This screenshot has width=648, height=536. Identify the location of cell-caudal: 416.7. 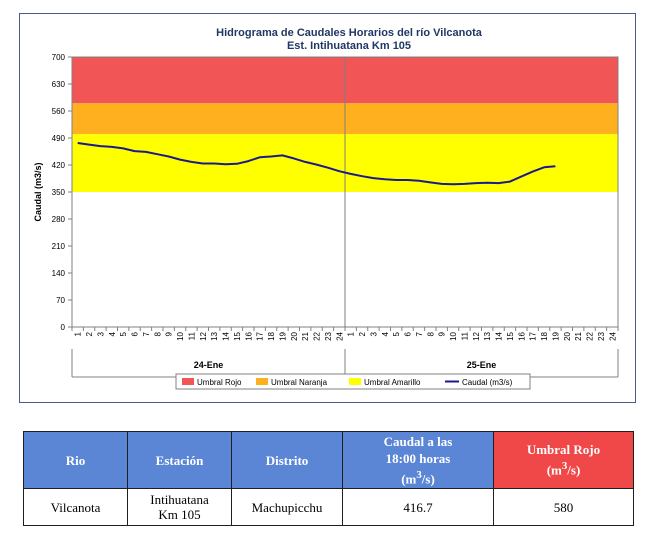
(418, 507).